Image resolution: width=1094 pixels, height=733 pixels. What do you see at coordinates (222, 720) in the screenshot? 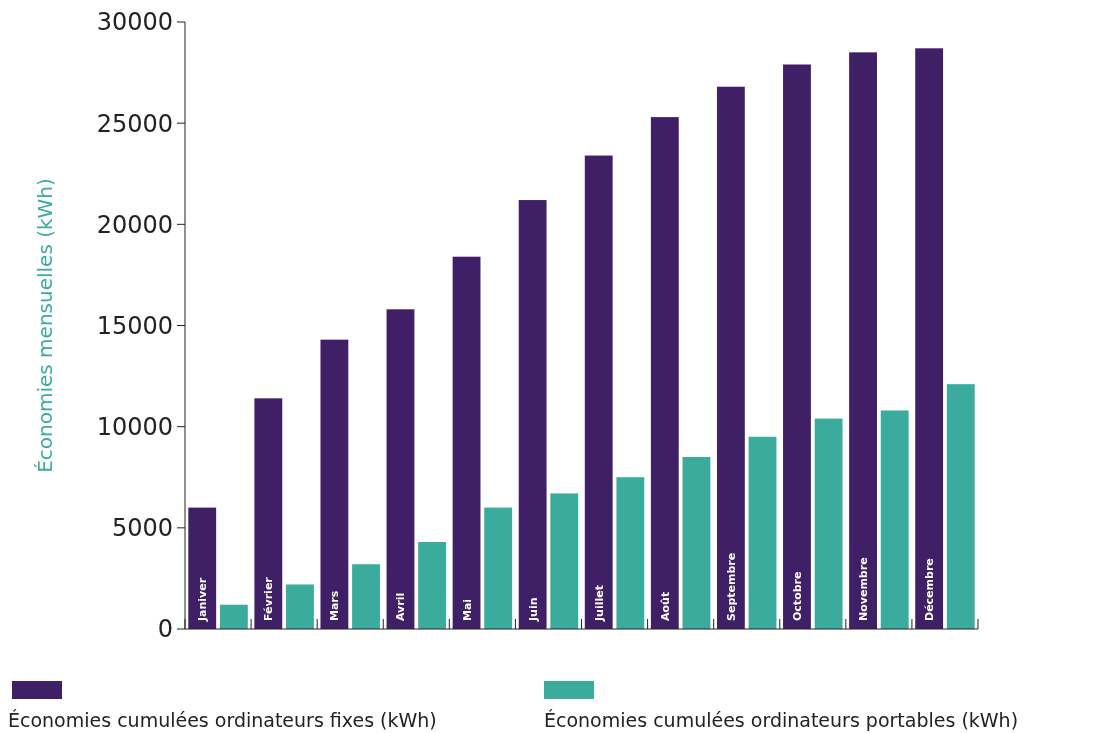
I see `legend-label: Économies cumulées ordinateurs fixes (kWh)` at bounding box center [222, 720].